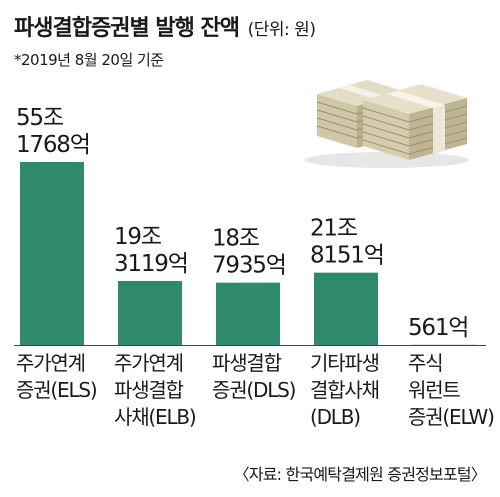  I want to click on date-note: *2019년 8월 20일 기준, so click(89, 60).